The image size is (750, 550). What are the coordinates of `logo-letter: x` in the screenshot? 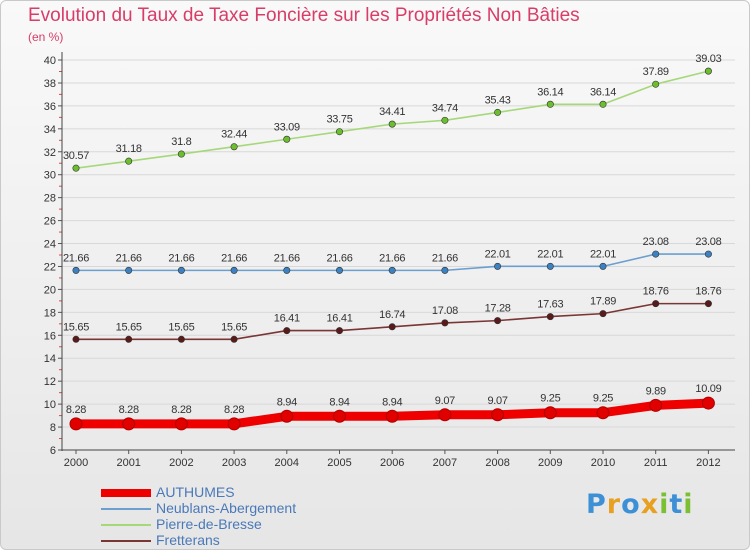 It's located at (650, 504).